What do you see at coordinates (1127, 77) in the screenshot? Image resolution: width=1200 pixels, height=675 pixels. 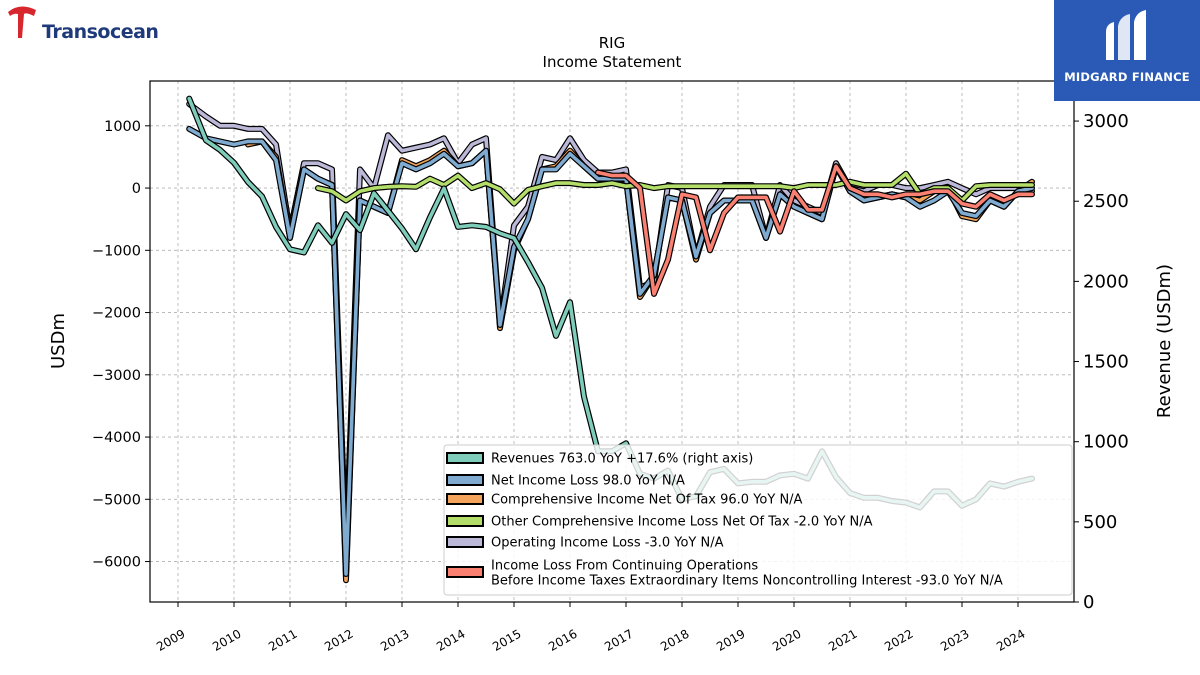 I see `midgard-wordmark: MIDGARD FINANCE` at bounding box center [1127, 77].